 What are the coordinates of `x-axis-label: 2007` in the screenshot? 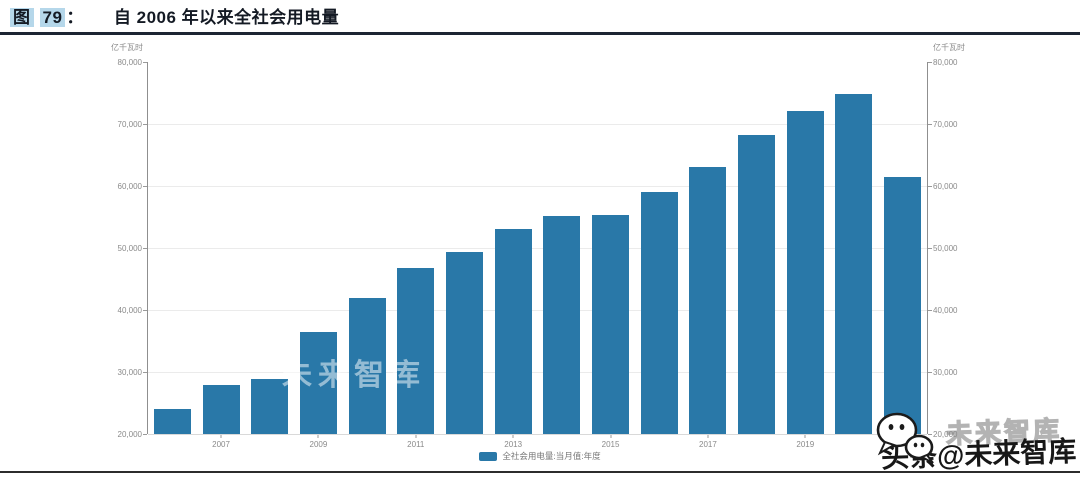 It's located at (221, 444).